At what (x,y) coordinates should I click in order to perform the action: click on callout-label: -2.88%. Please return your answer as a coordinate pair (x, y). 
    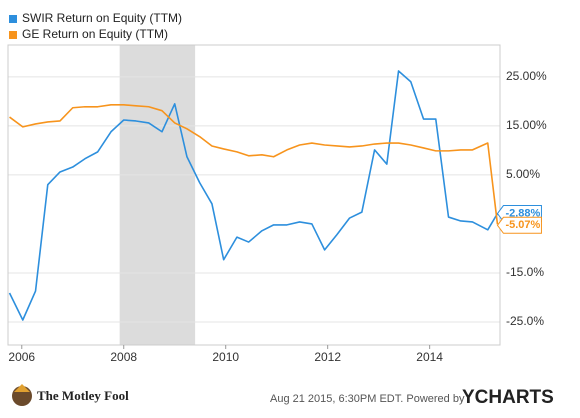
    Looking at the image, I should click on (522, 213).